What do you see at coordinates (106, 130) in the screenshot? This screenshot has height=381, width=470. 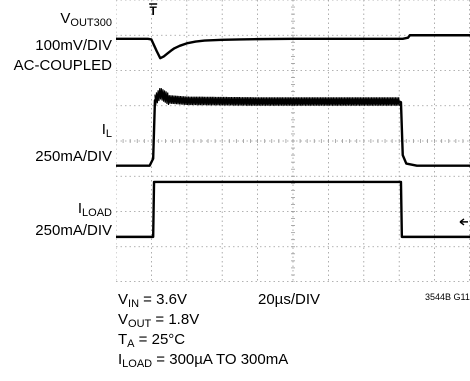 I see `il-label: IL` at bounding box center [106, 130].